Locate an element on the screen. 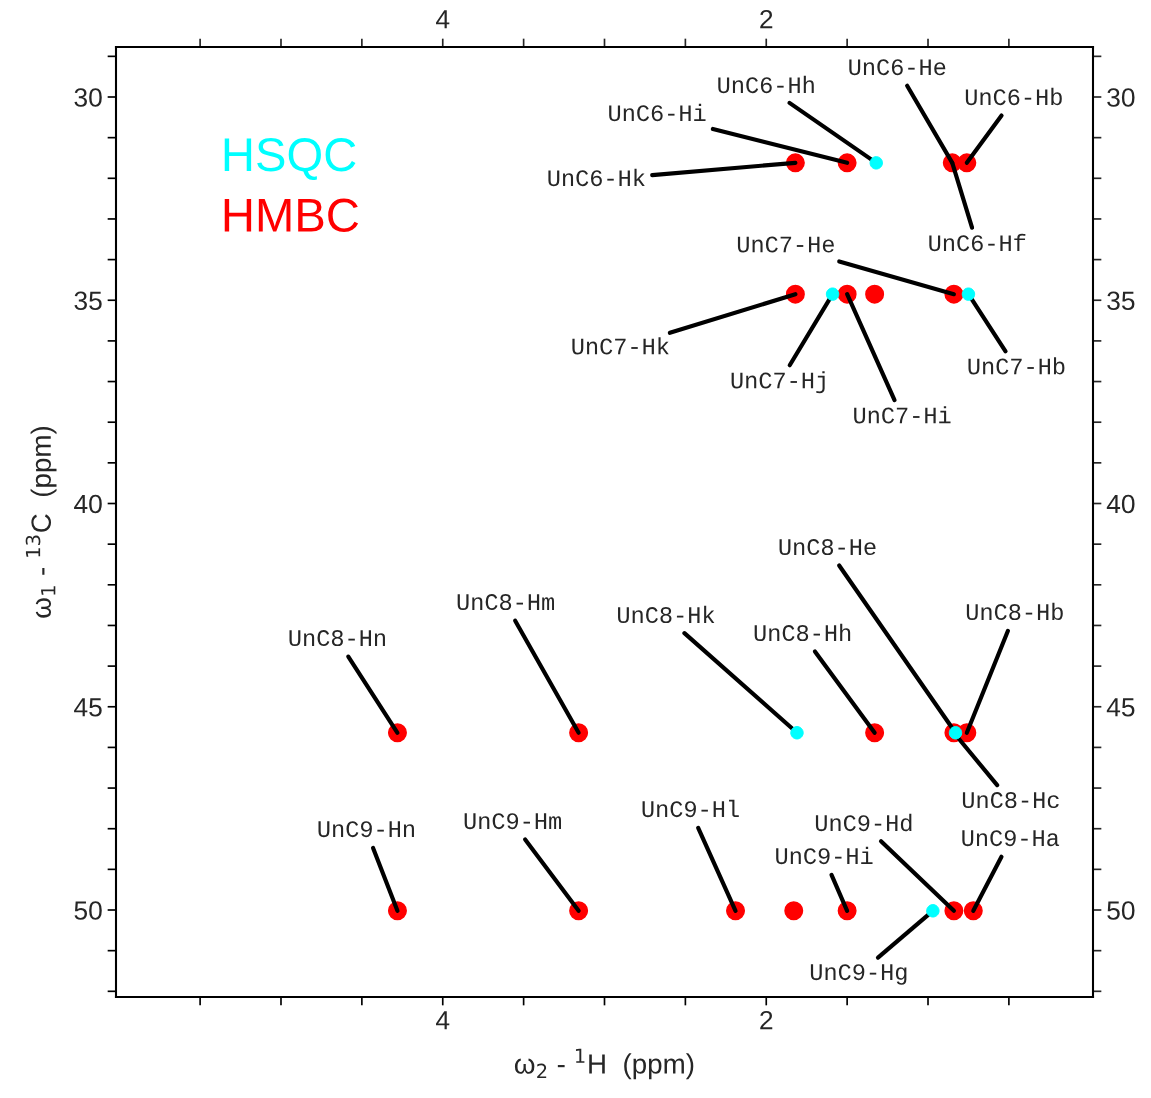 Image resolution: width=1151 pixels, height=1098 pixels. annotation: UnC9-Hg is located at coordinates (858, 974).